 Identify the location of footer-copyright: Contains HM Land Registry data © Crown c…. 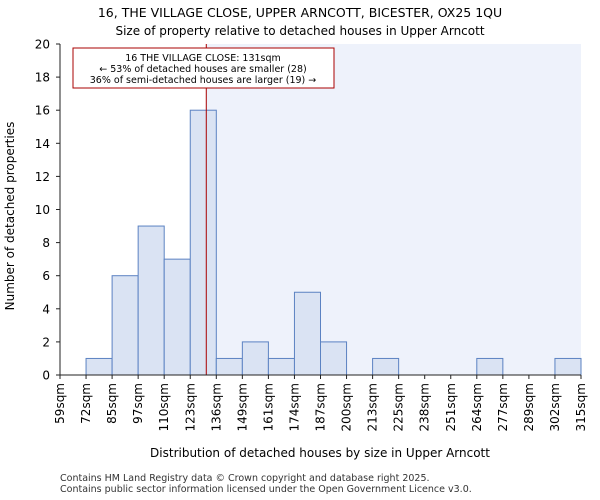
(245, 478).